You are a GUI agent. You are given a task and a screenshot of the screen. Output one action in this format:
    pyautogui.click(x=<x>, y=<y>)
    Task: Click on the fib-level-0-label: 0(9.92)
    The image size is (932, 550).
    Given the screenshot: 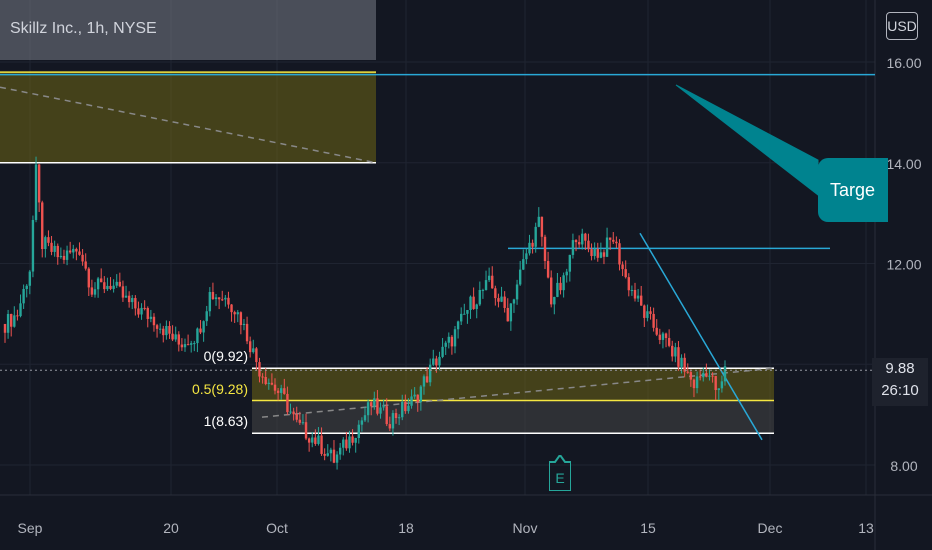 What is the action you would take?
    pyautogui.click(x=225, y=356)
    